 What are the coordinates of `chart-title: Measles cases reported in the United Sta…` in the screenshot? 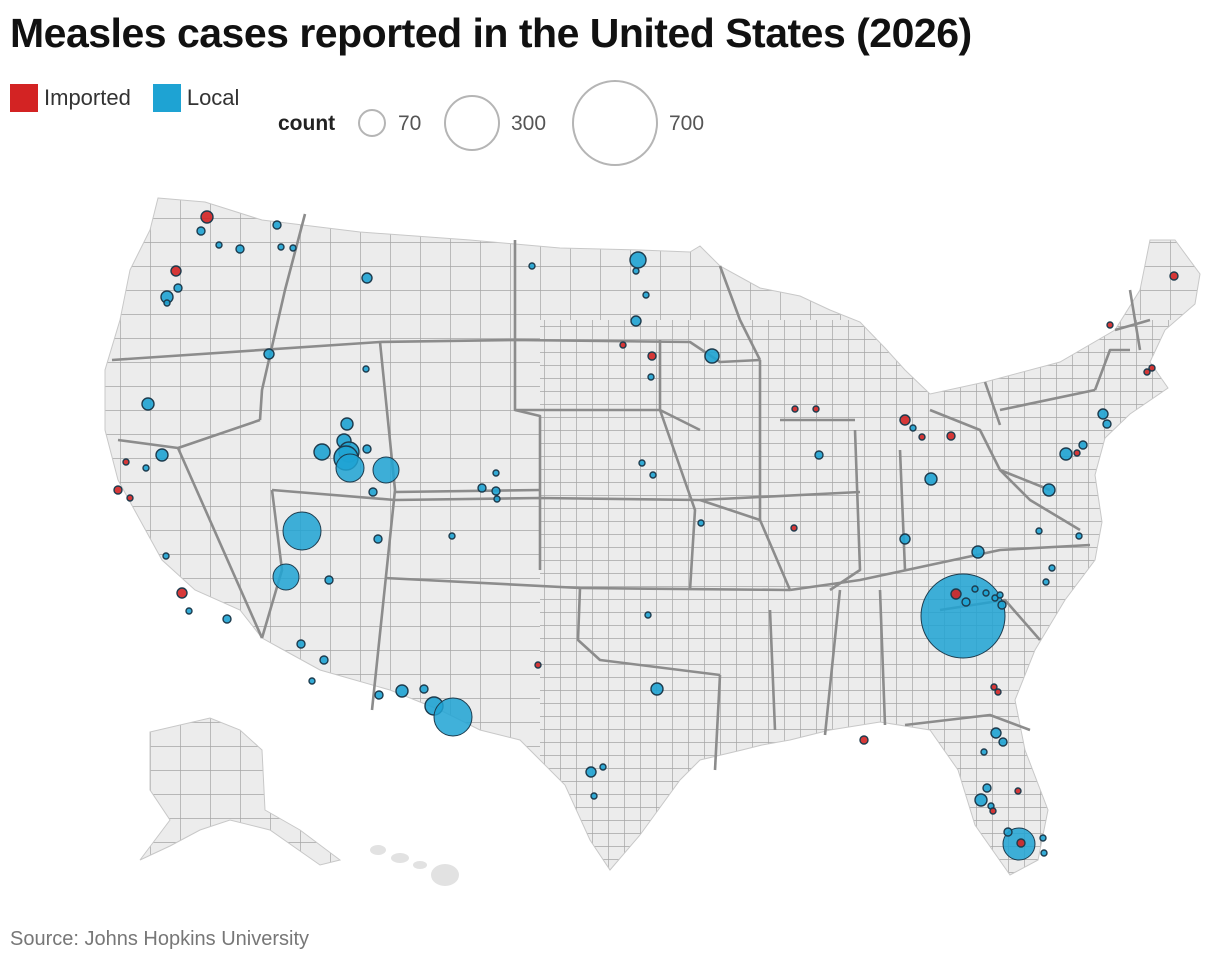 It's located at (491, 33).